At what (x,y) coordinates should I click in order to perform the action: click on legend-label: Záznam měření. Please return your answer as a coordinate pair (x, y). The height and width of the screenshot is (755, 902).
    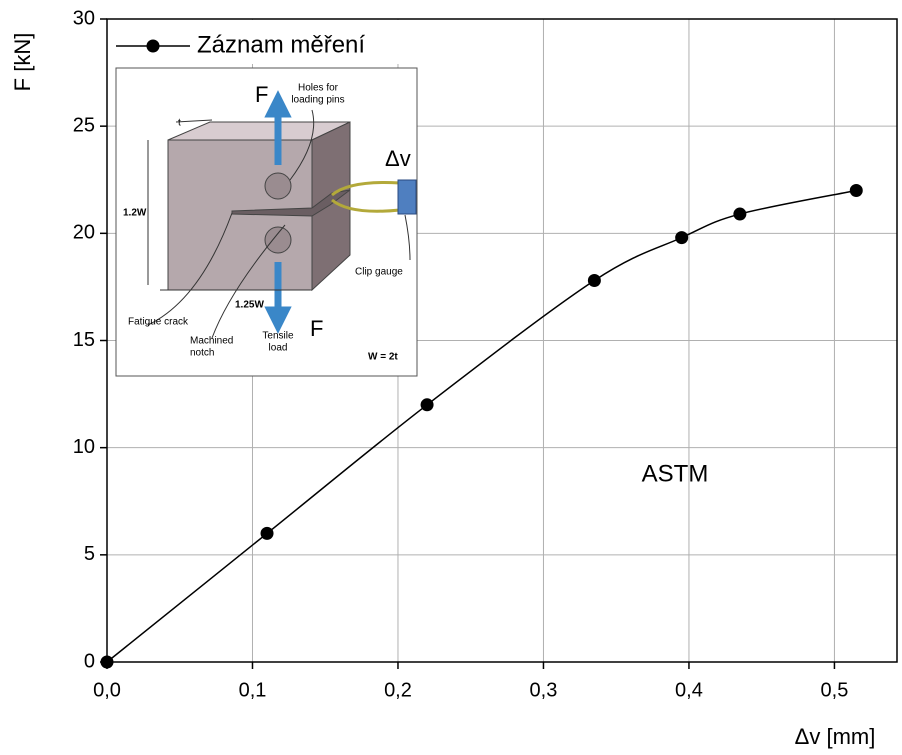
    Looking at the image, I should click on (281, 44).